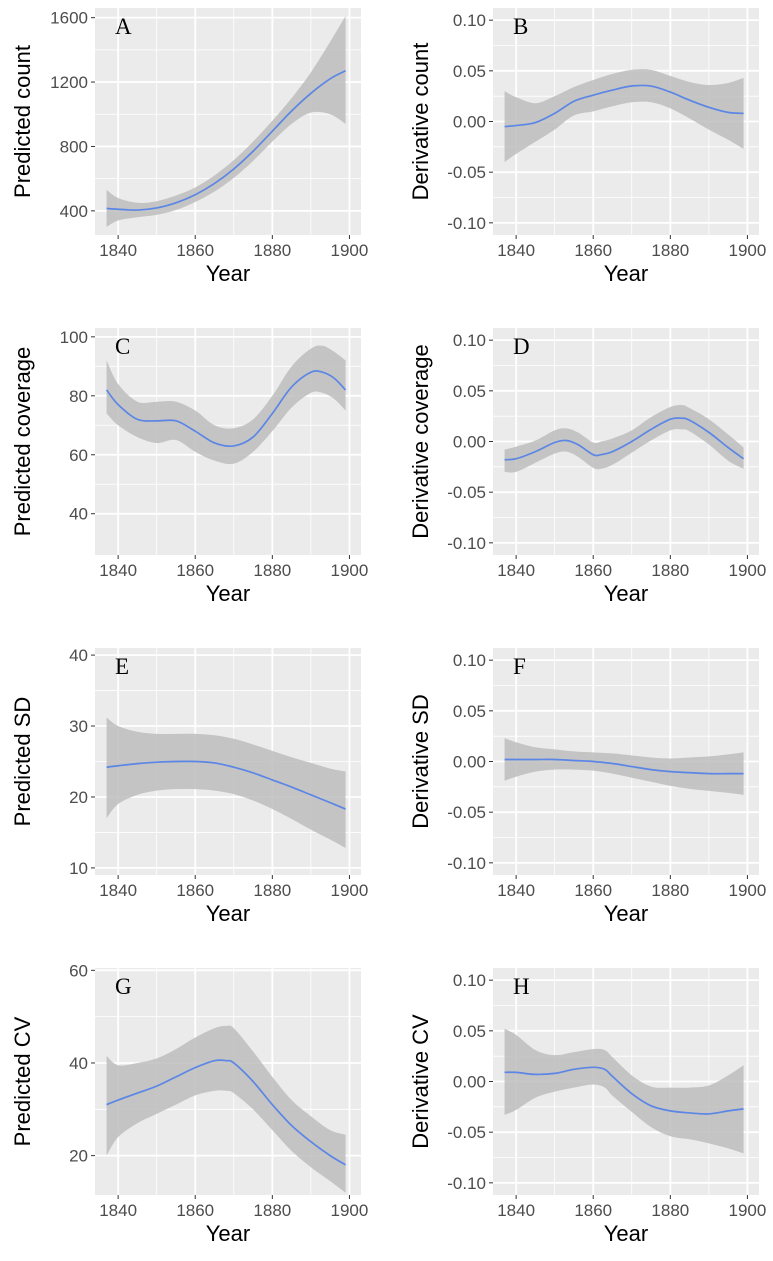 This screenshot has height=1261, width=773. Describe the element at coordinates (22, 442) in the screenshot. I see `y-axis-title: Predicted coverage` at that location.